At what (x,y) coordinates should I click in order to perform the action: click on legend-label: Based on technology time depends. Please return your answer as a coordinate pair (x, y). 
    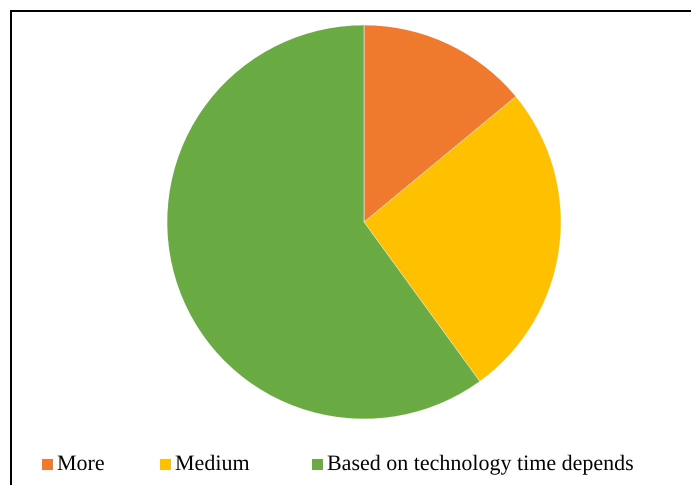
    Looking at the image, I should click on (480, 462).